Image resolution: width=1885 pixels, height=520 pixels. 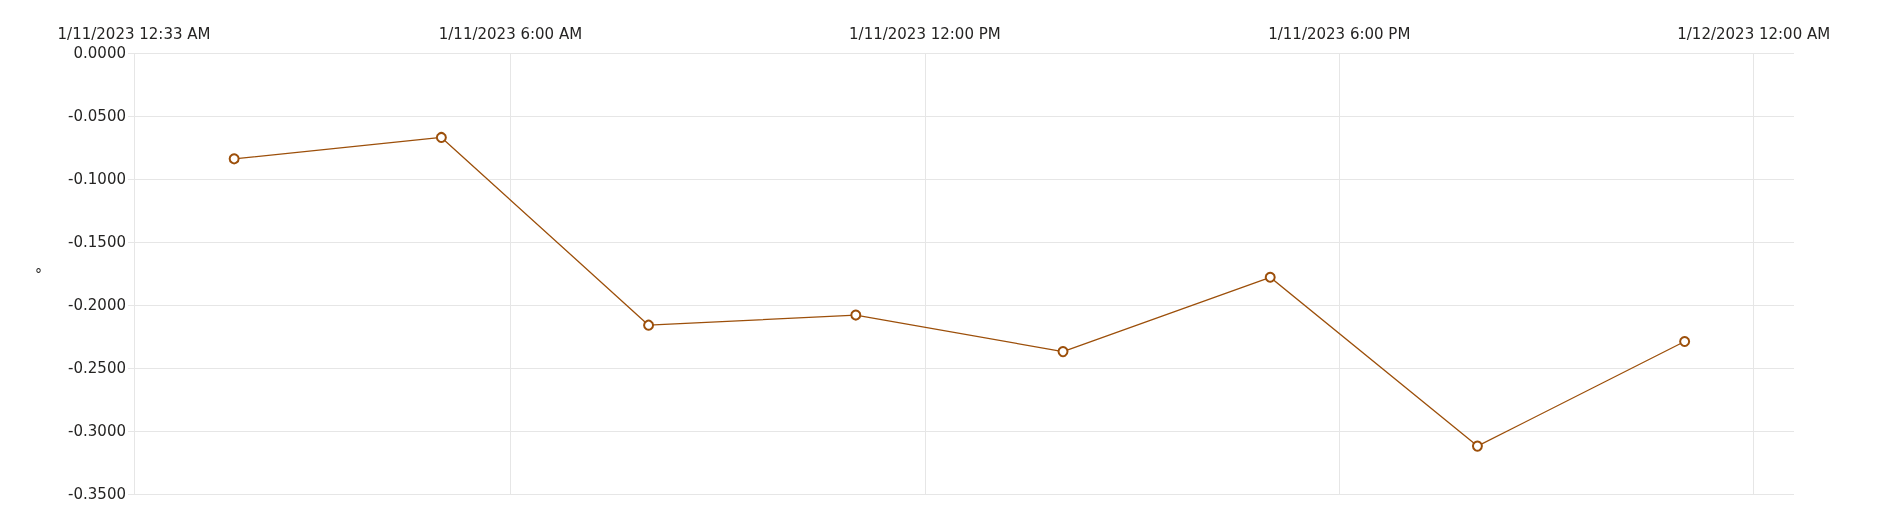 I want to click on x-tick-label: 1/11/2023 12:33 AM, so click(x=134, y=33).